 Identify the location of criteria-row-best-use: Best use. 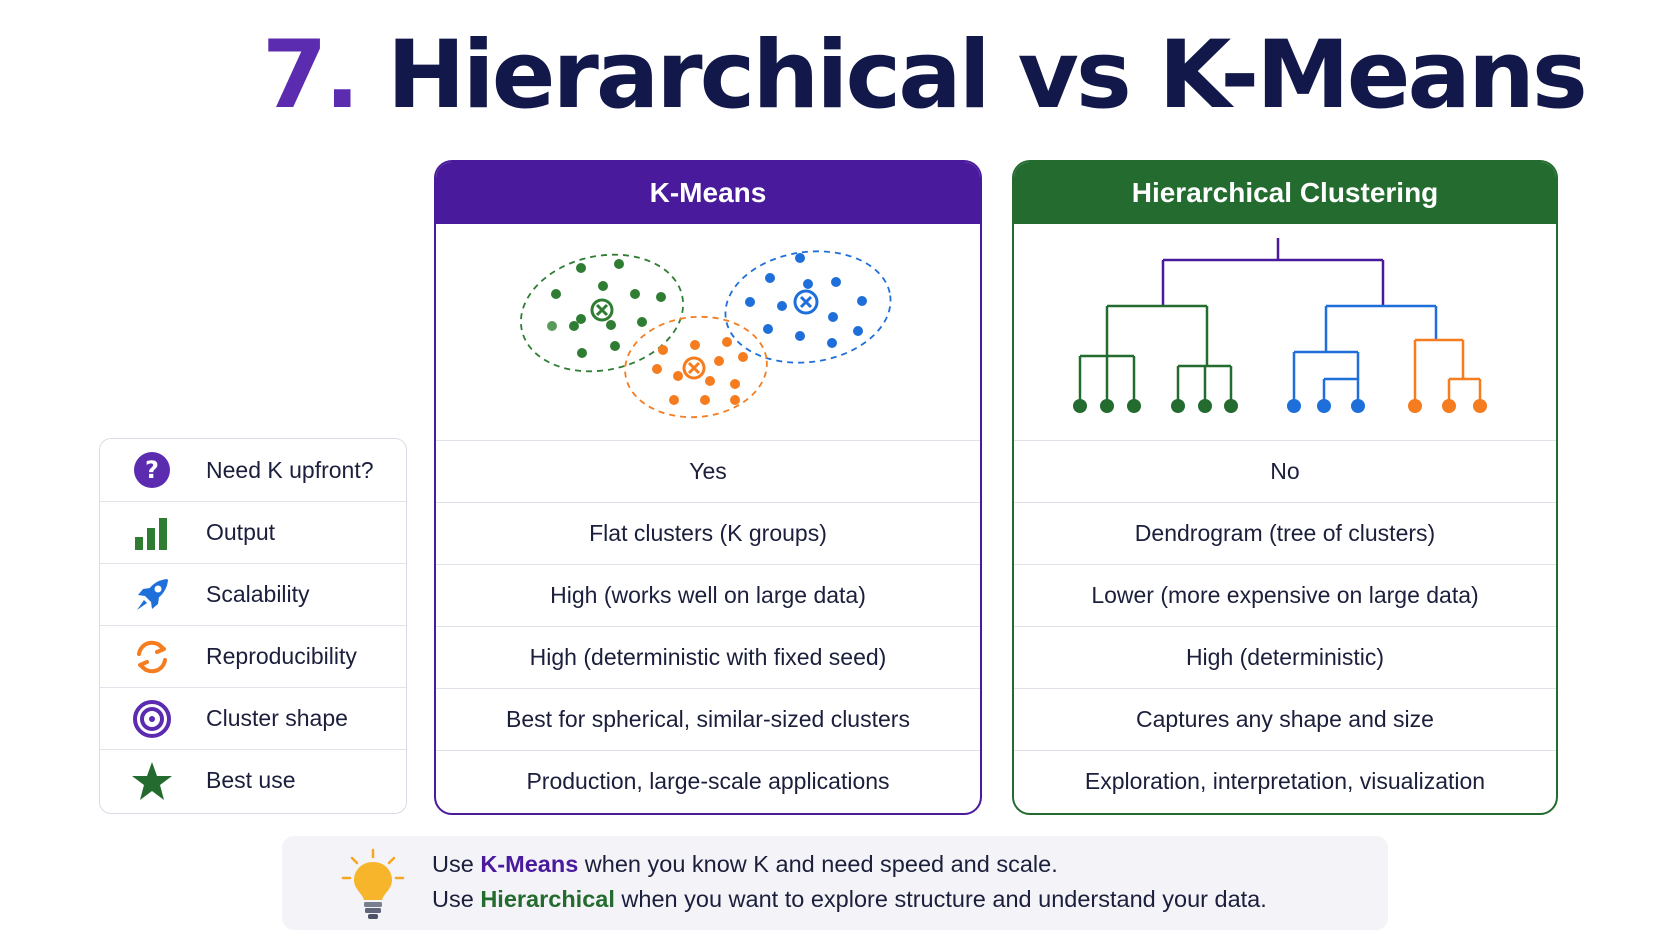
(253, 780).